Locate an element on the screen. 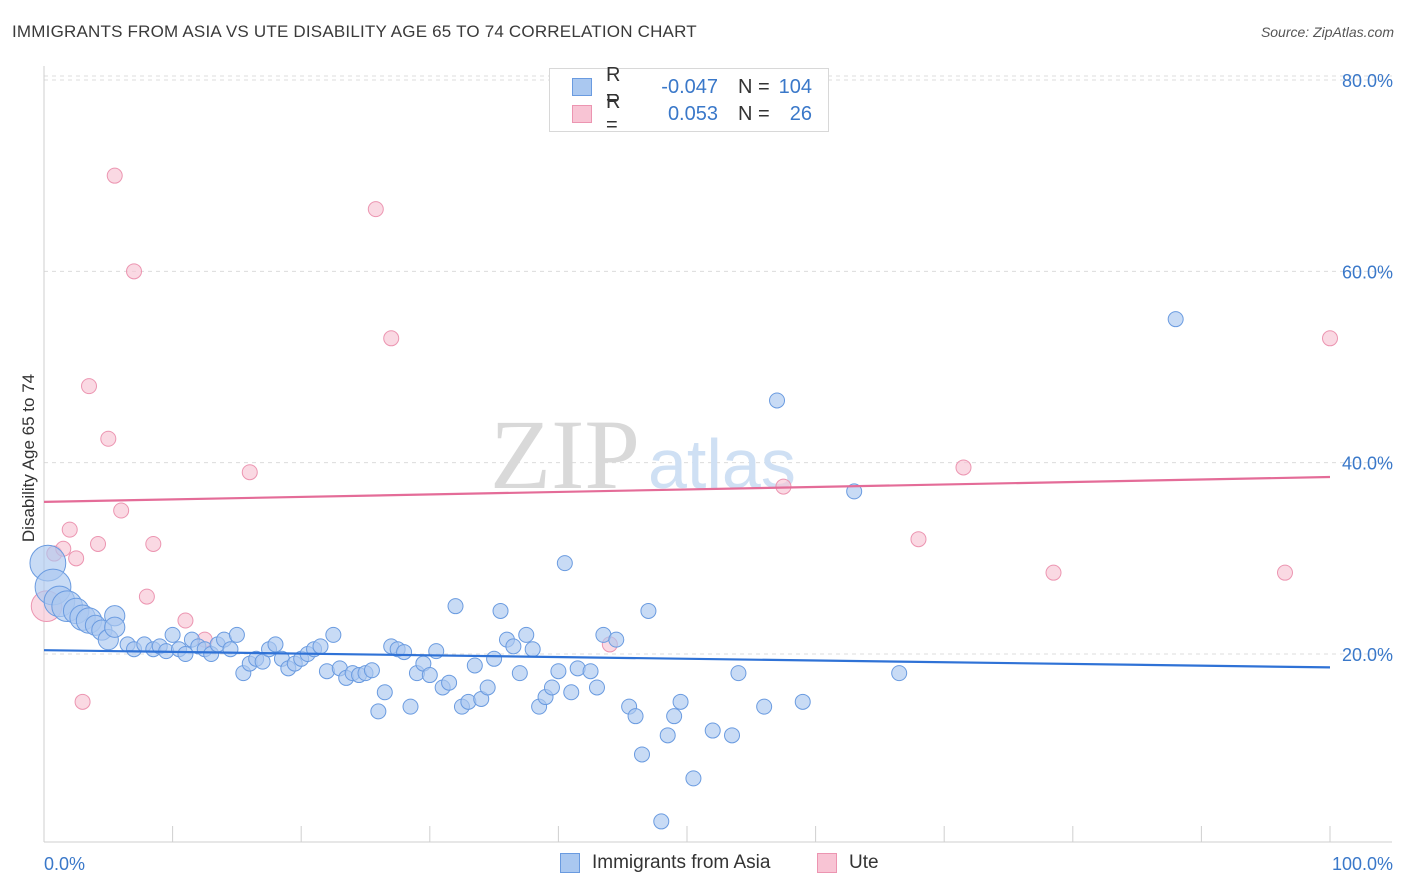 This screenshot has height=892, width=1406. legend-n-value: 26 is located at coordinates (800, 113).